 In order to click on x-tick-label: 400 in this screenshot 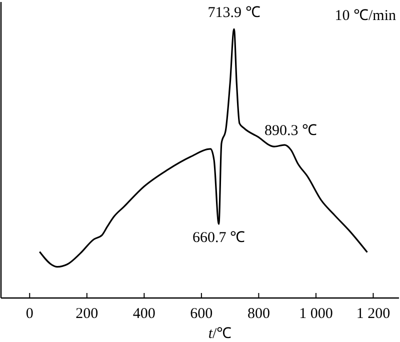, I will do `click(144, 314)`.